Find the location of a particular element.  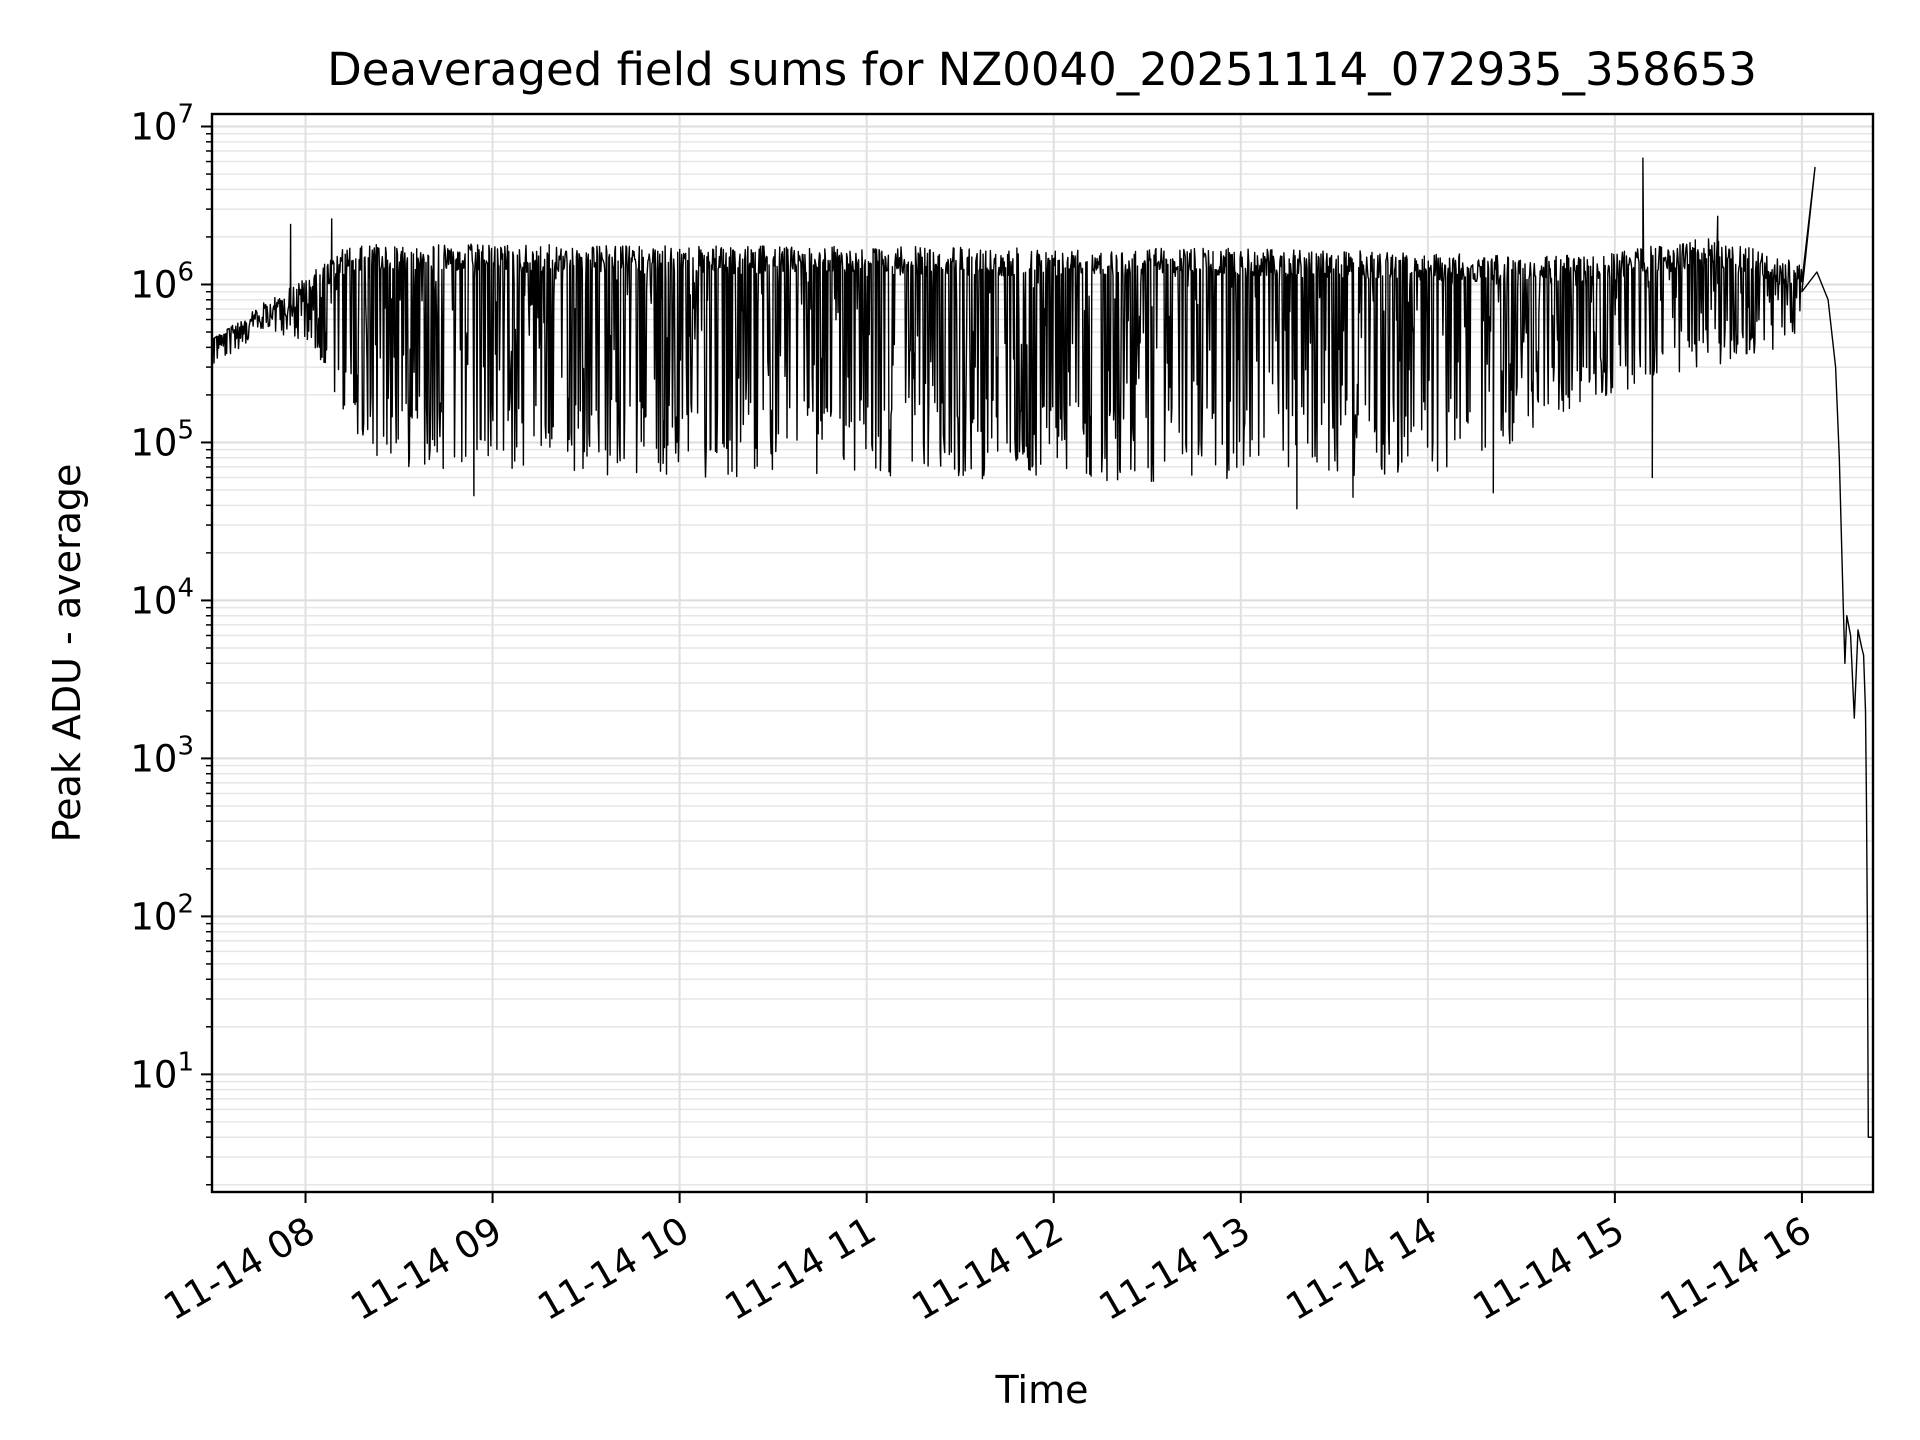

y-axis: 10¹ 10² 10³ 10⁴ 10⁵ 10⁶ 10⁷ is located at coordinates (171, 643).